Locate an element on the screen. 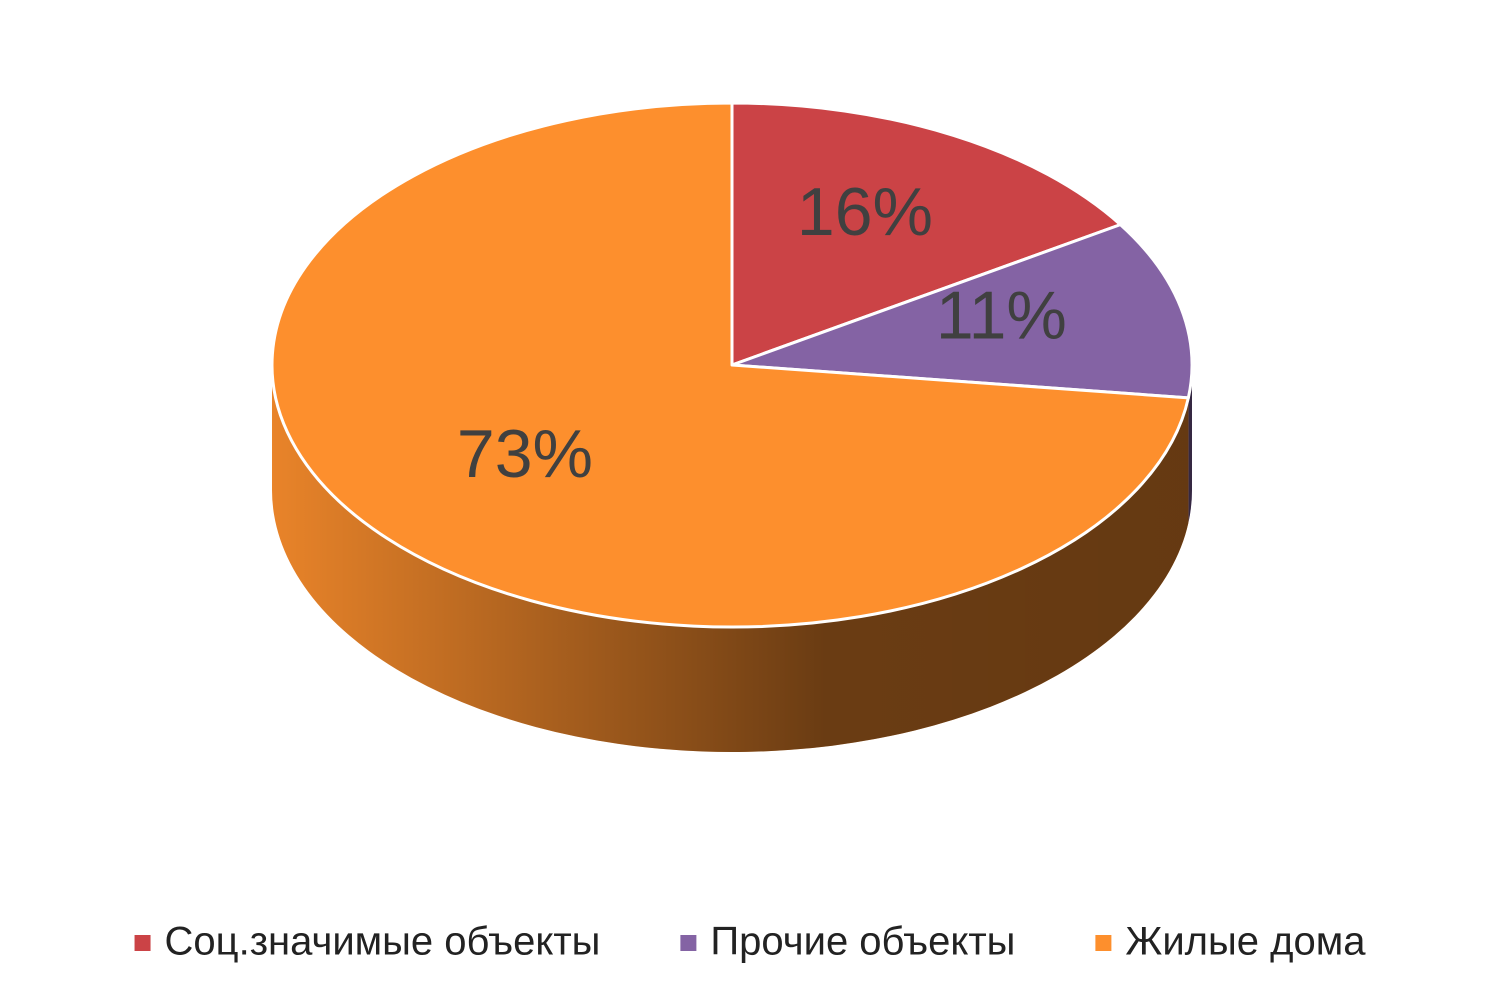  value-label: 73% is located at coordinates (525, 454).